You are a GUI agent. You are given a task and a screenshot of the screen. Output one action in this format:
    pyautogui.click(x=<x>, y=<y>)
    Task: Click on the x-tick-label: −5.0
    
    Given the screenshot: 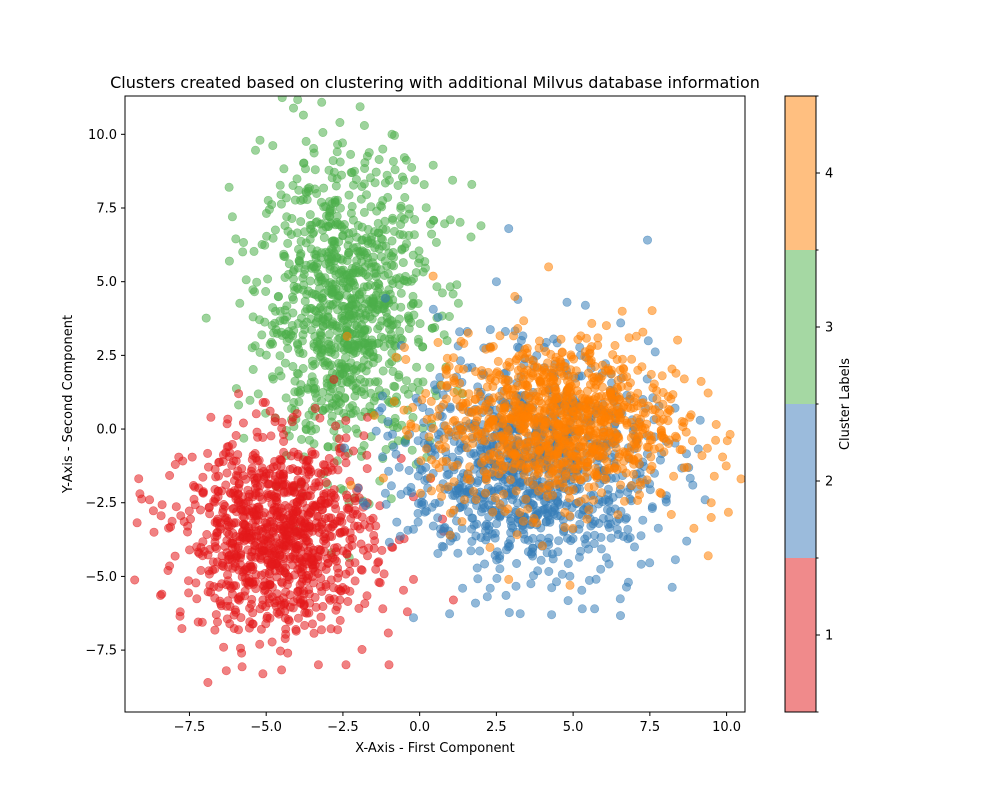 What is the action you would take?
    pyautogui.click(x=266, y=727)
    